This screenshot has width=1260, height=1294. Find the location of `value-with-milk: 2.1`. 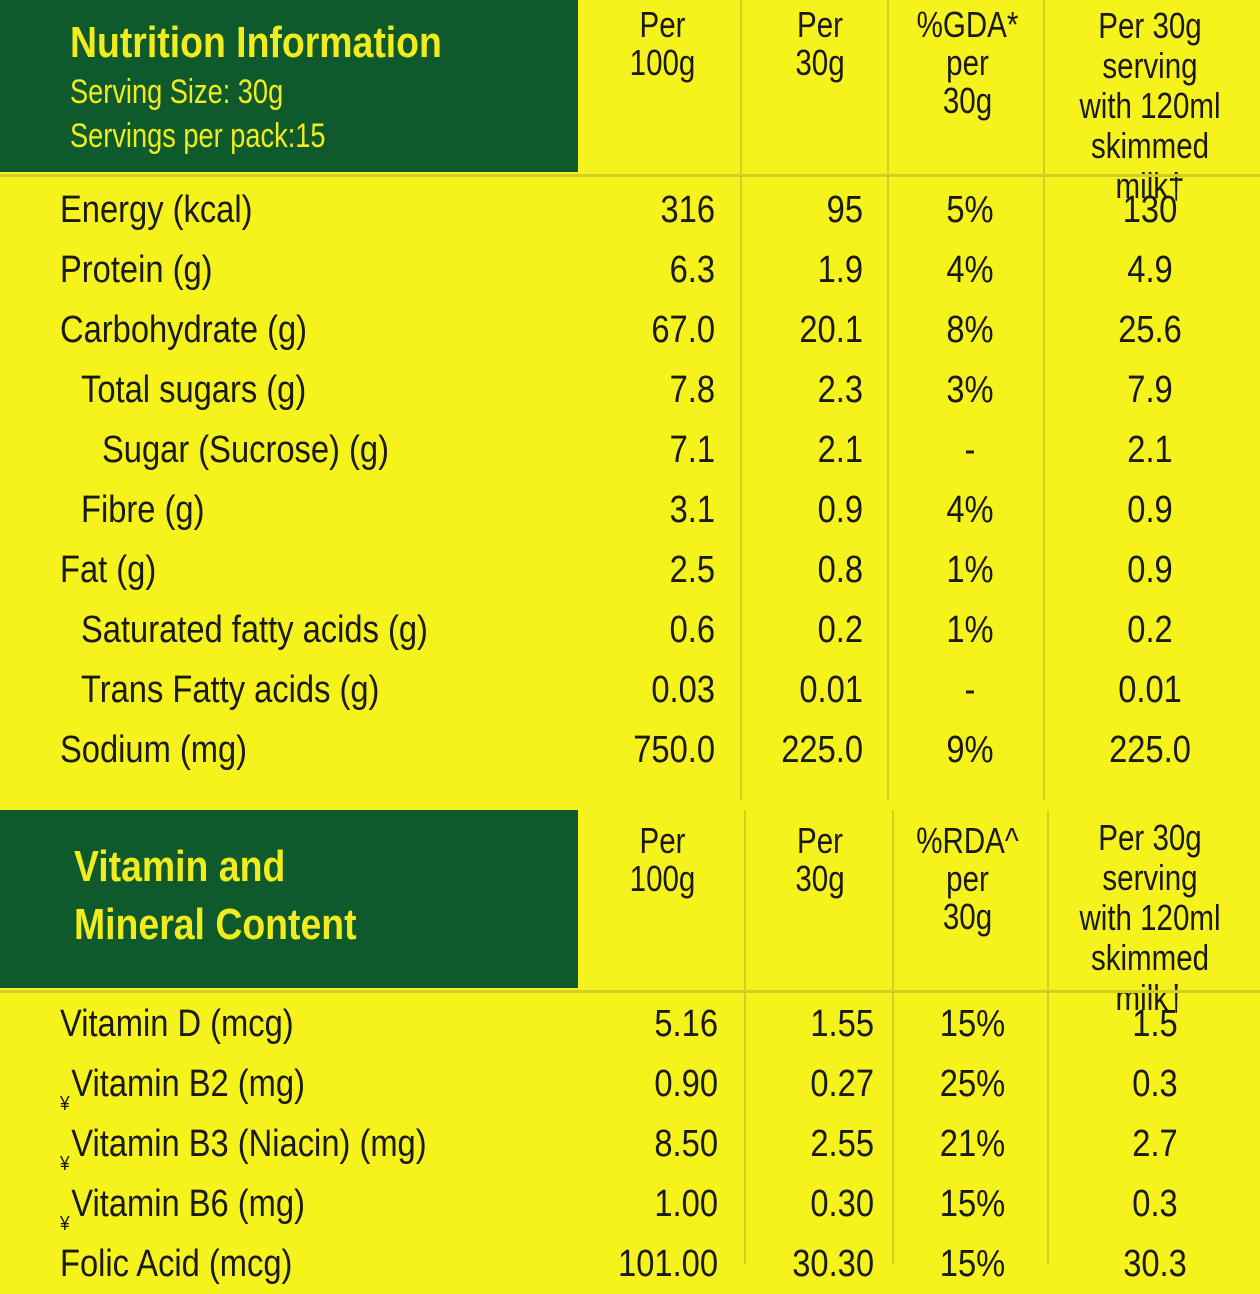

value-with-milk: 2.1 is located at coordinates (1150, 450).